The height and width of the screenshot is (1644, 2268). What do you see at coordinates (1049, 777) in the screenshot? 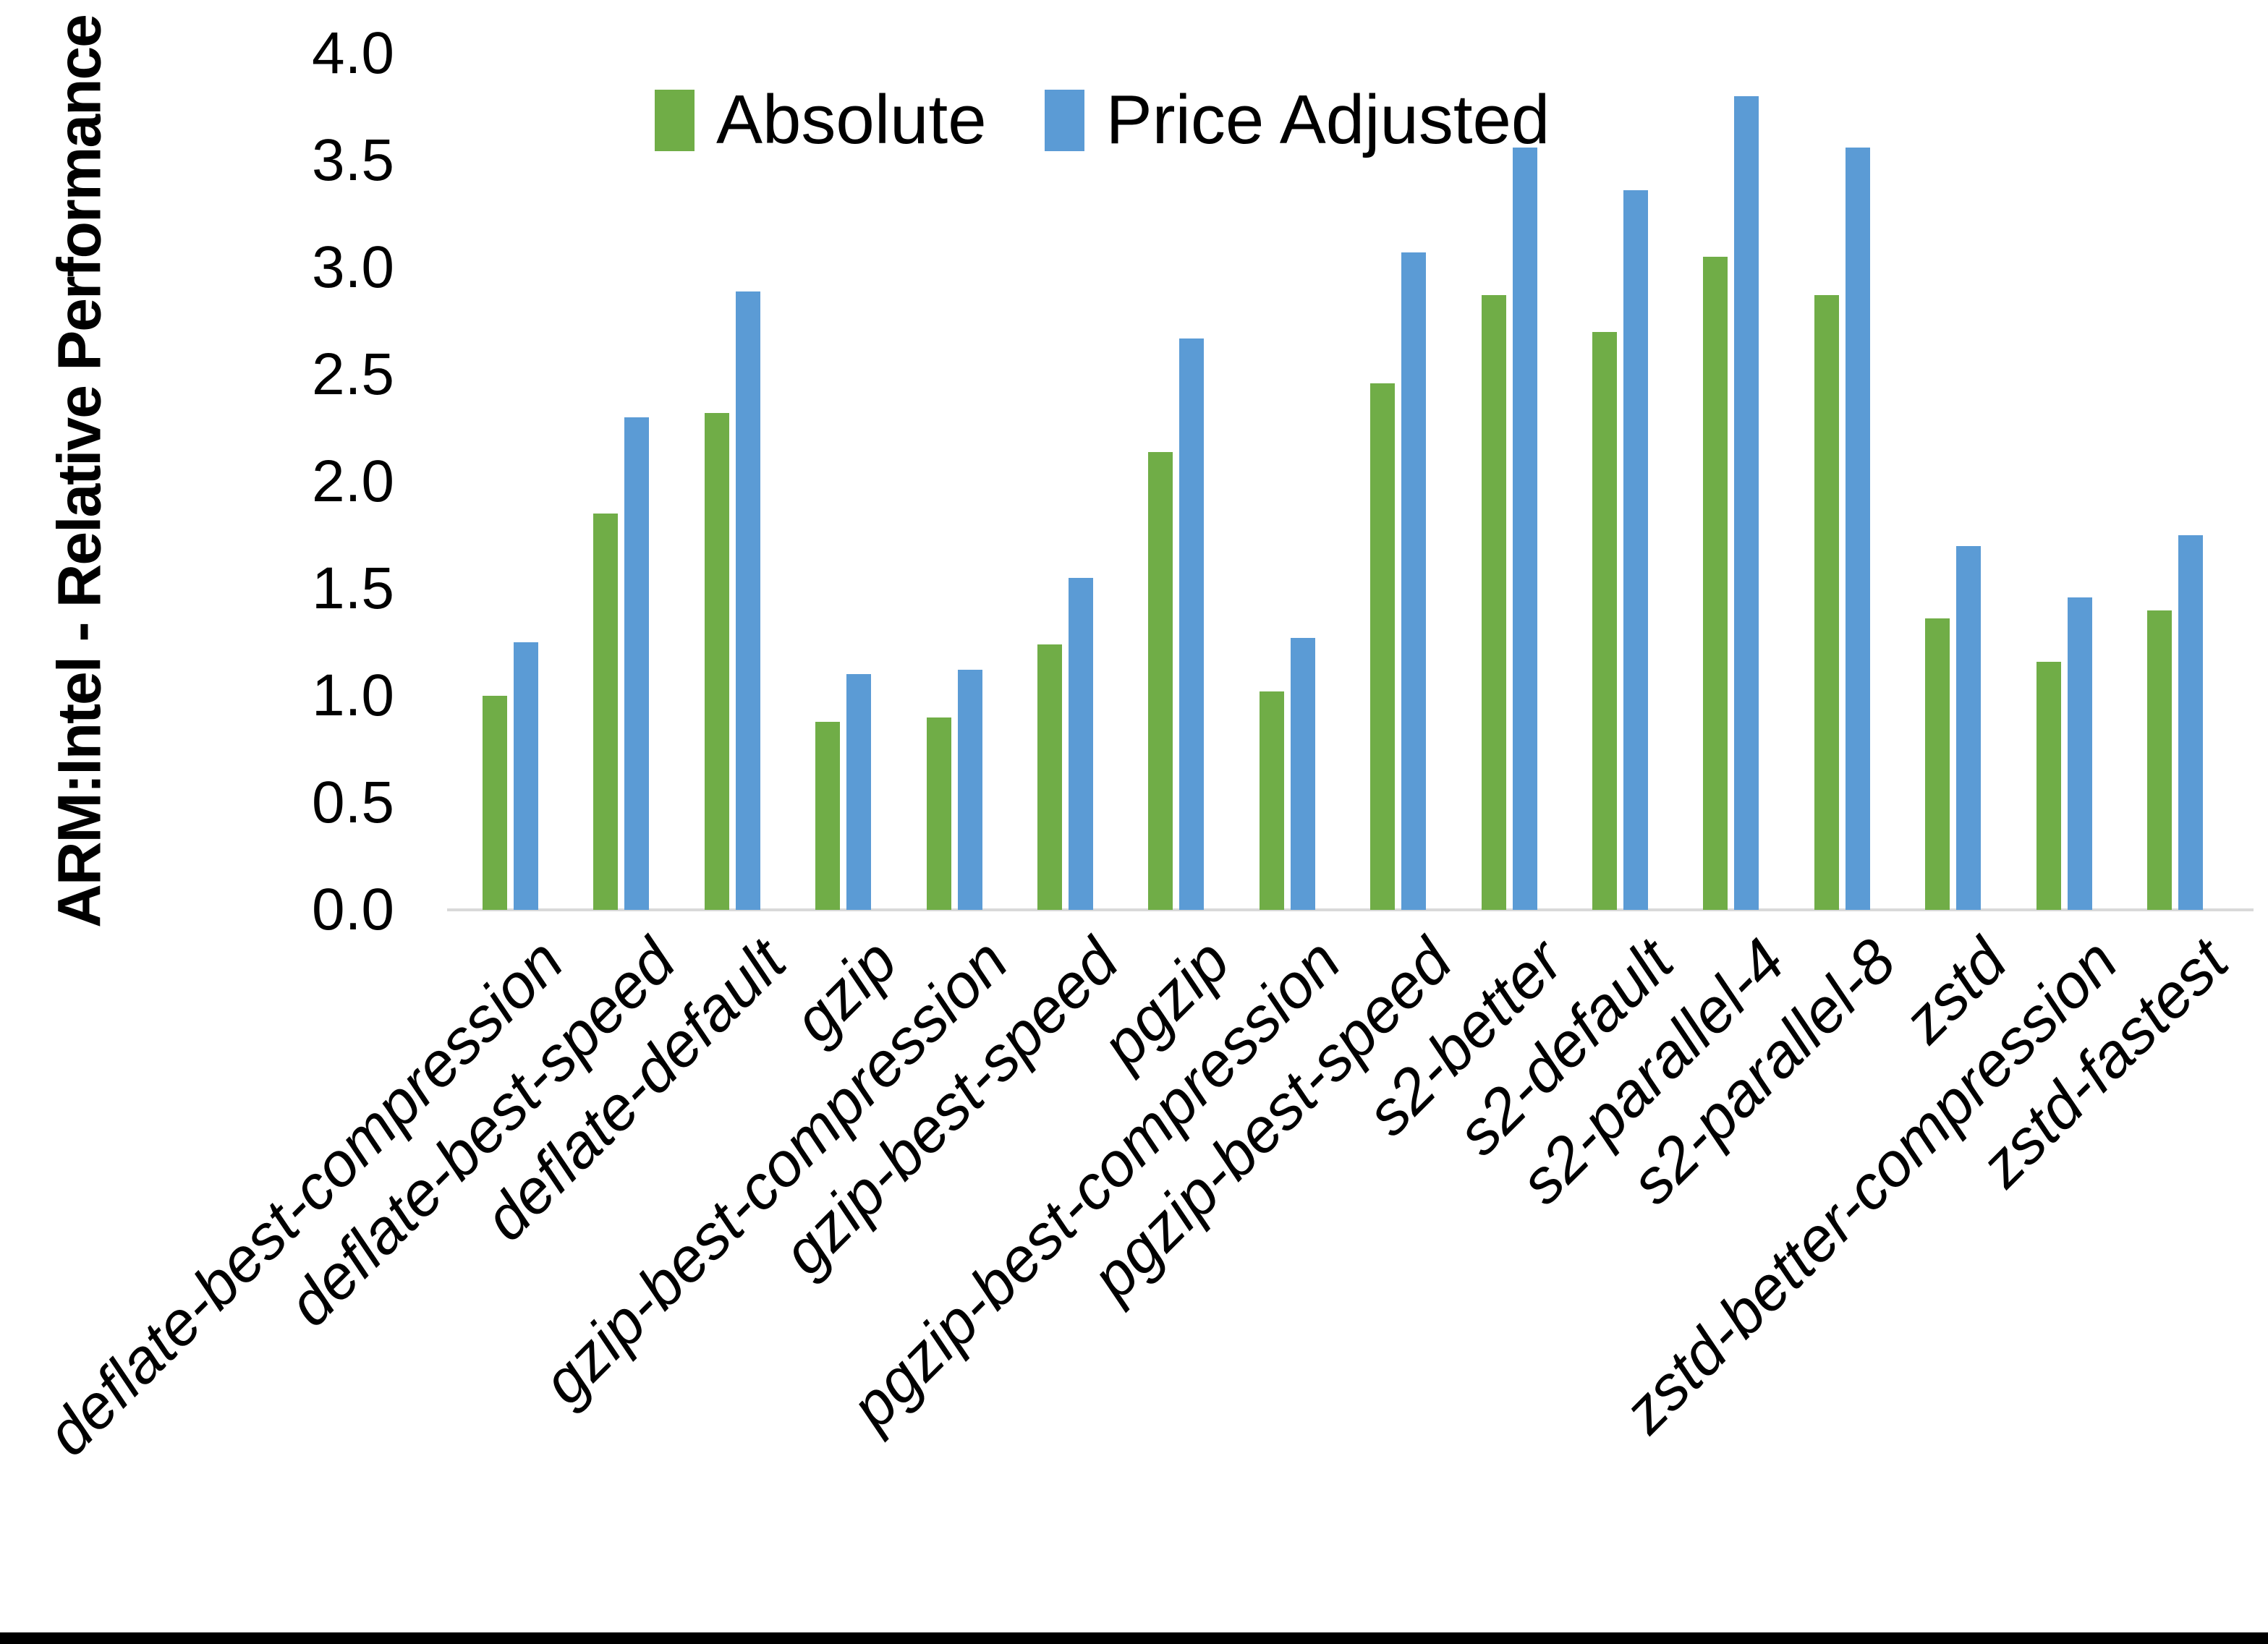
I see `bar-absolute-gzip-best-speed` at bounding box center [1049, 777].